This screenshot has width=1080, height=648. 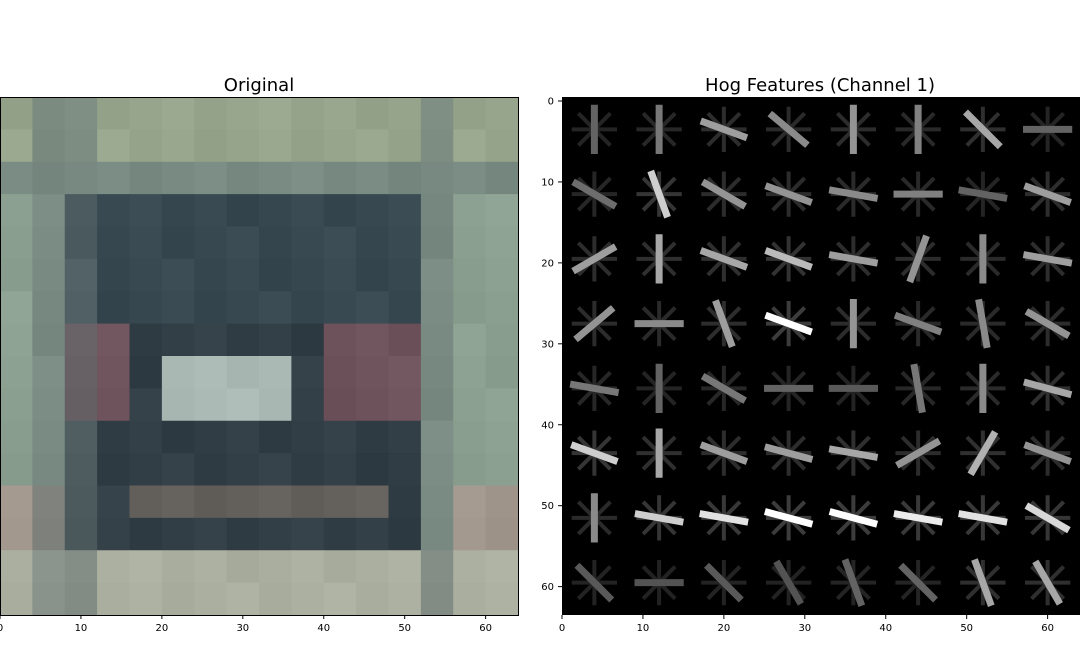 I want to click on original-title: Original, so click(x=259, y=85).